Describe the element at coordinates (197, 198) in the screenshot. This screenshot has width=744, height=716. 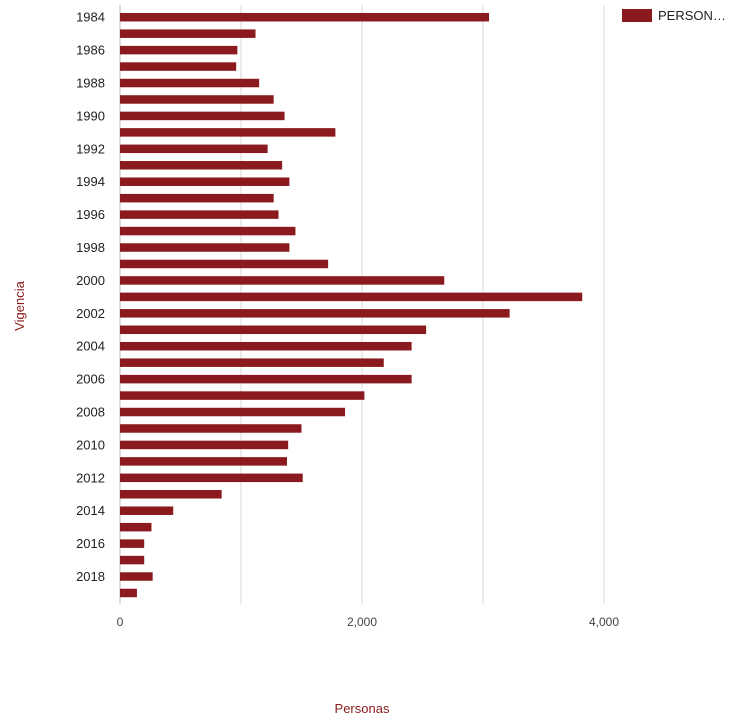
I see `bar-1995` at that location.